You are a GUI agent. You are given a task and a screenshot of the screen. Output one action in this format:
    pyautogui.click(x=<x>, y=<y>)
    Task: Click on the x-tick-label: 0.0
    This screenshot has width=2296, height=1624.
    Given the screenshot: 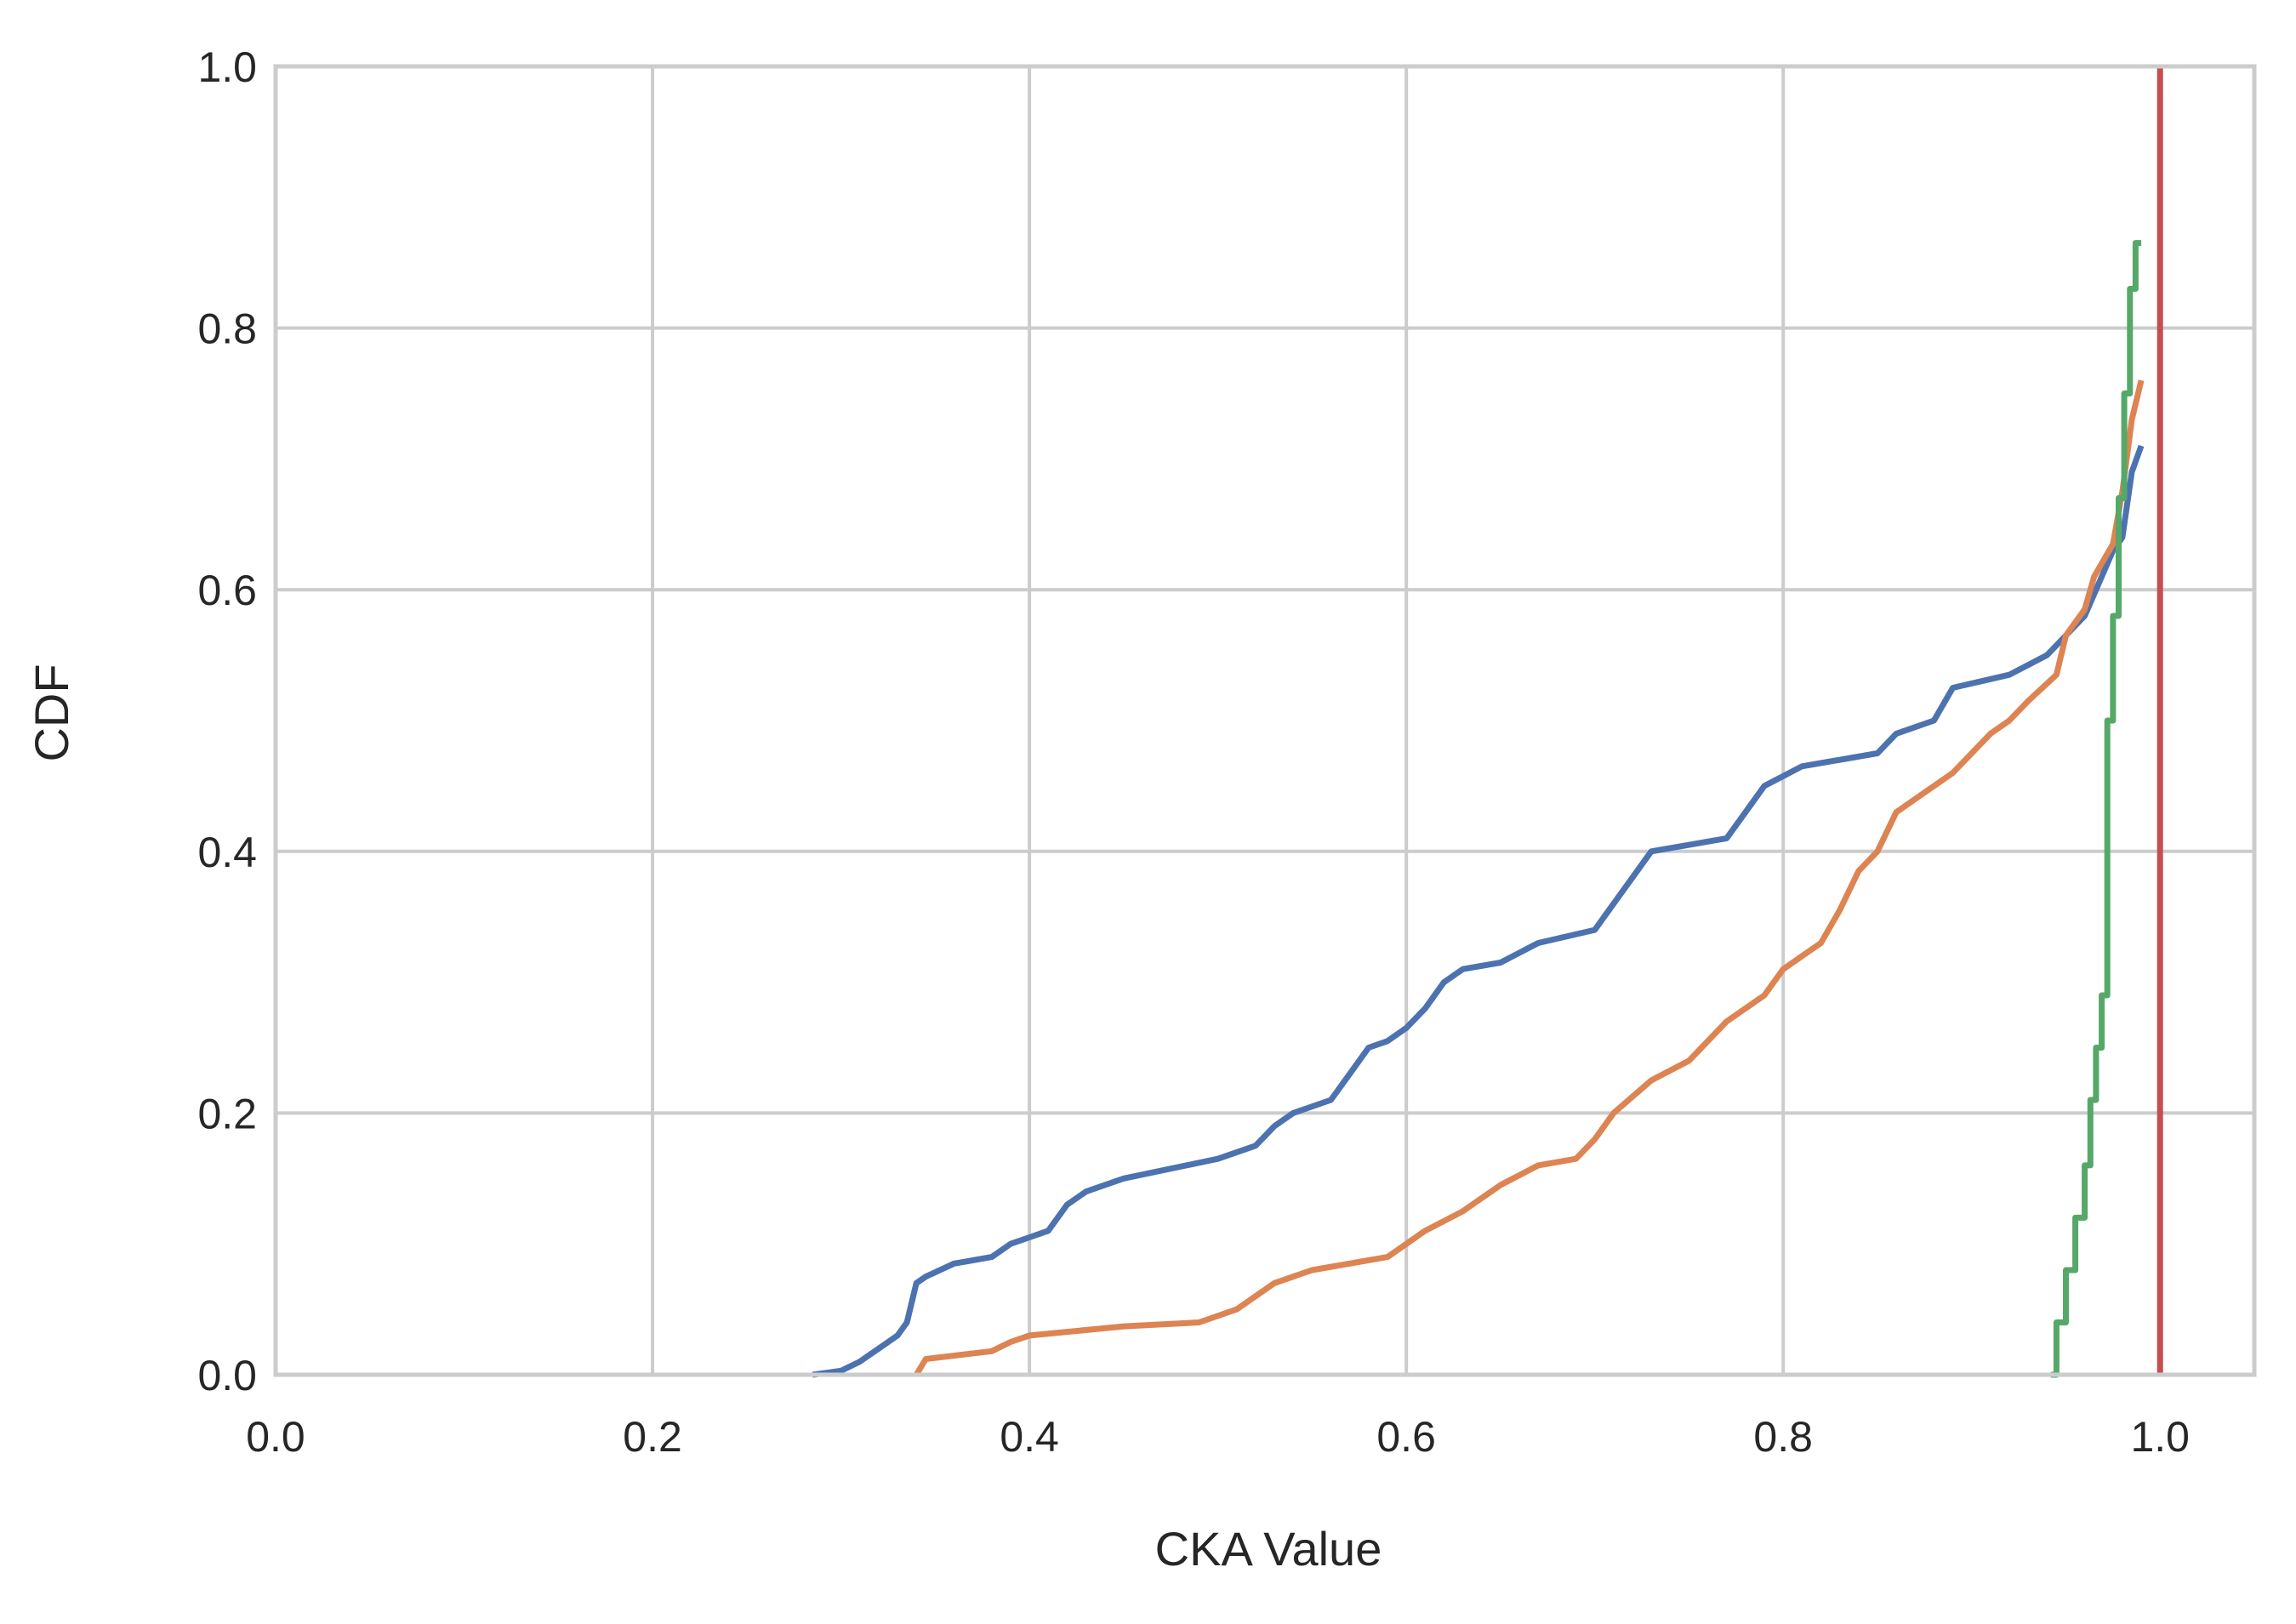 What is the action you would take?
    pyautogui.click(x=275, y=1437)
    